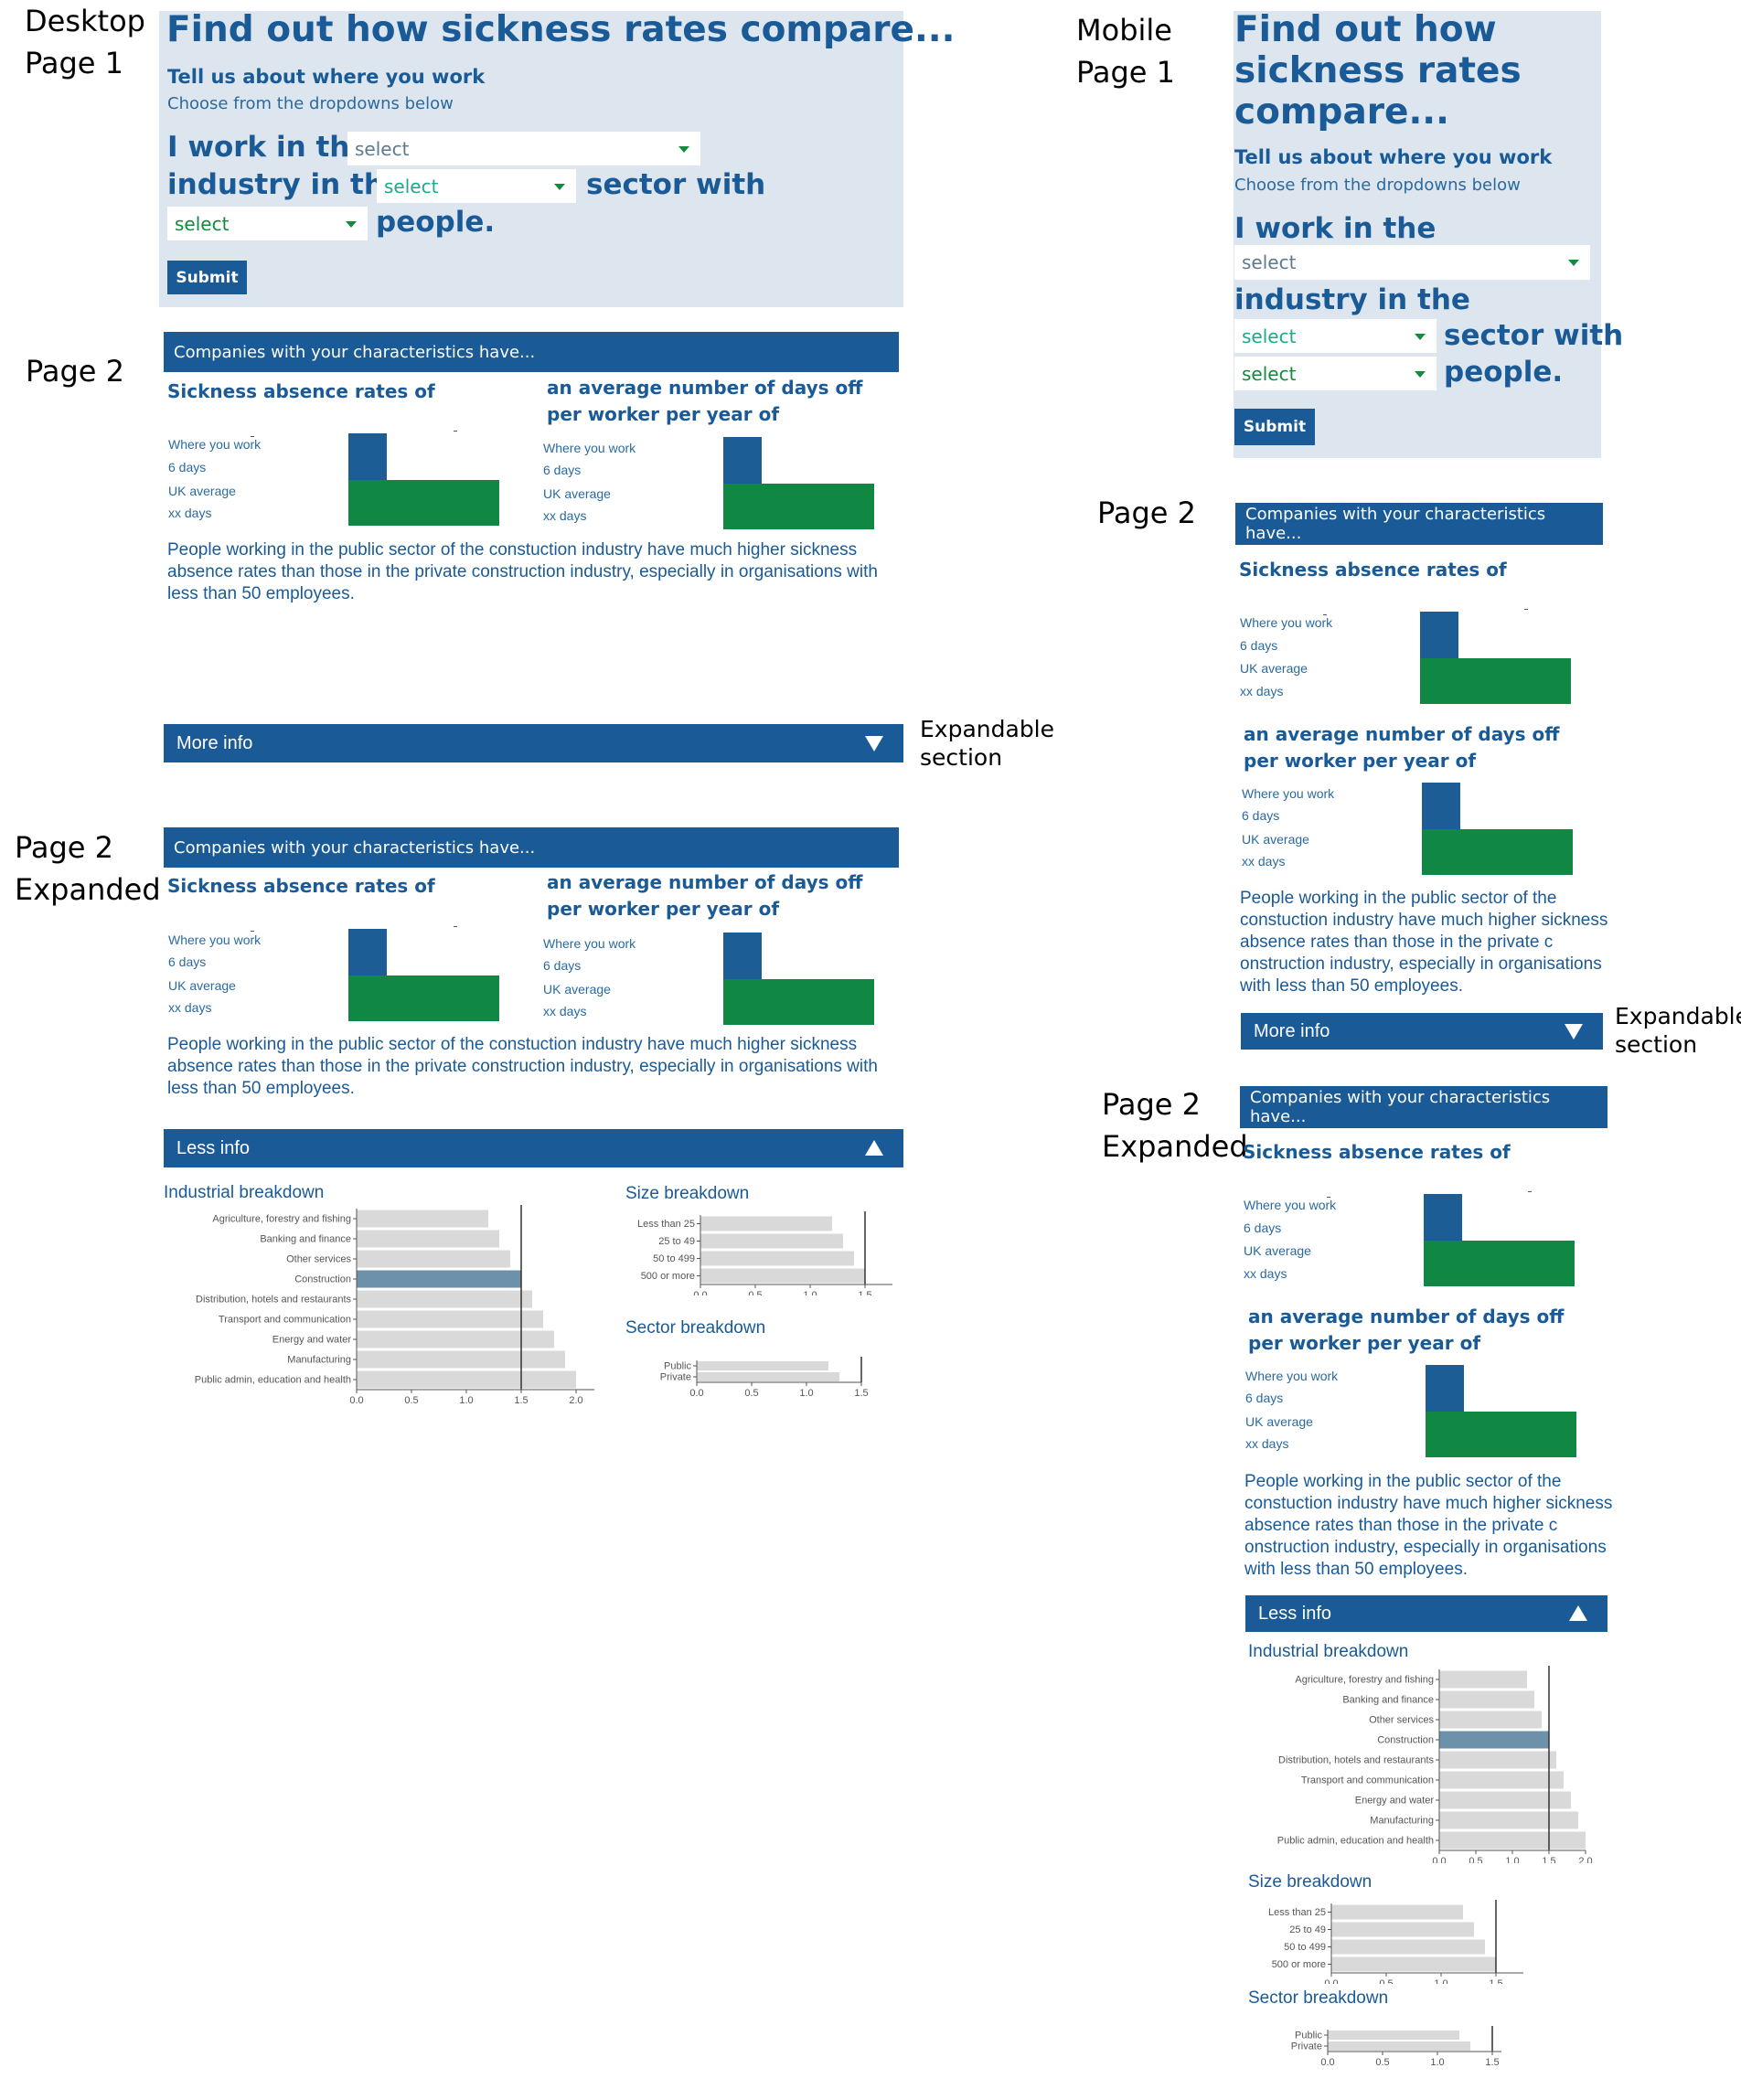 The height and width of the screenshot is (2100, 1741). Describe the element at coordinates (1295, 1613) in the screenshot. I see `less-info-label: Less info` at that location.